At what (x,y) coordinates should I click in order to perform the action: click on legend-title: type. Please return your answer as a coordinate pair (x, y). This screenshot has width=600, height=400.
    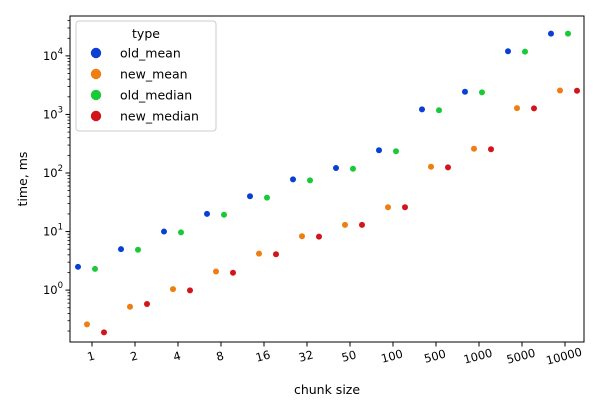
    Looking at the image, I should click on (146, 33).